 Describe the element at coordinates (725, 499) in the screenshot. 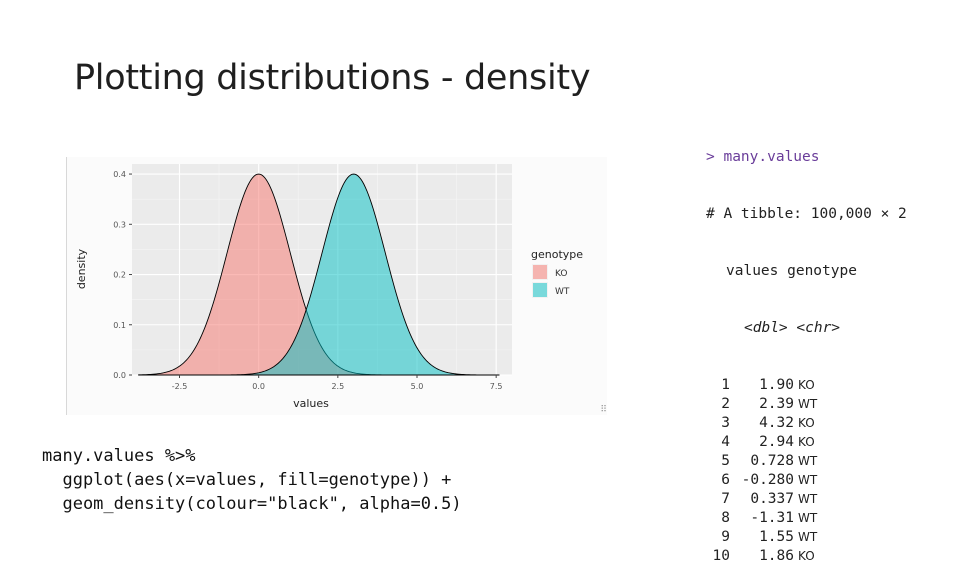

I see `row-index: 7` at that location.